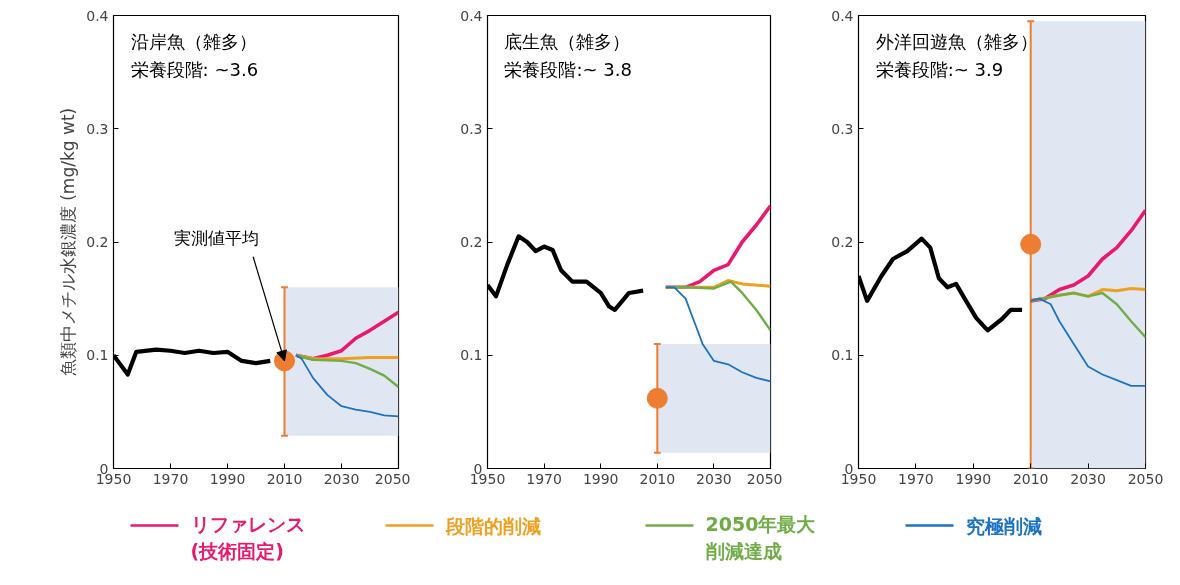  What do you see at coordinates (68, 242) in the screenshot?
I see `y-axis-title: 魚類中メチル水銀濃度 (mg/kg wt)` at bounding box center [68, 242].